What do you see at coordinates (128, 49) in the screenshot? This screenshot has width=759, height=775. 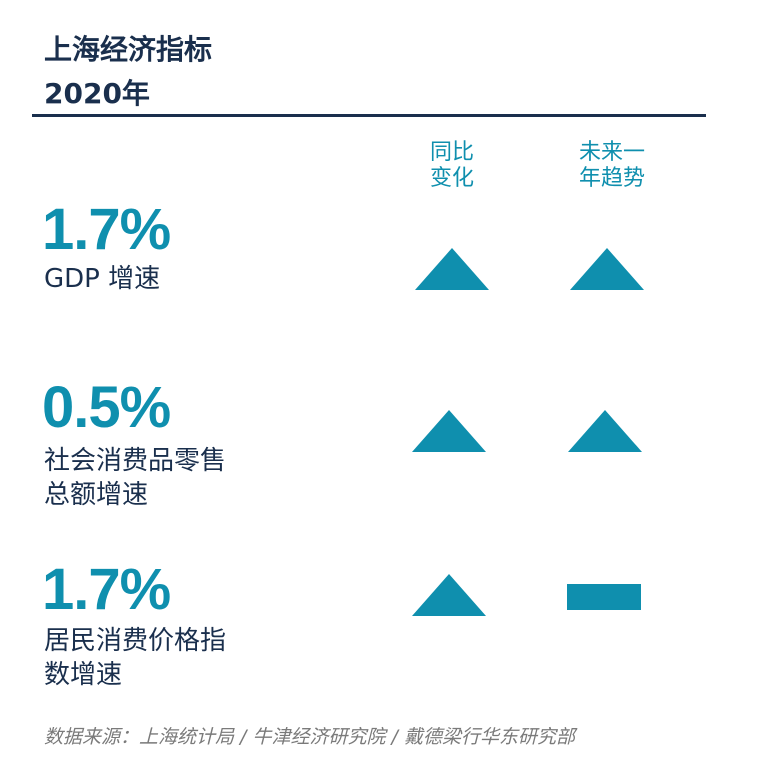 I see `title-text: 上海经济指标` at bounding box center [128, 49].